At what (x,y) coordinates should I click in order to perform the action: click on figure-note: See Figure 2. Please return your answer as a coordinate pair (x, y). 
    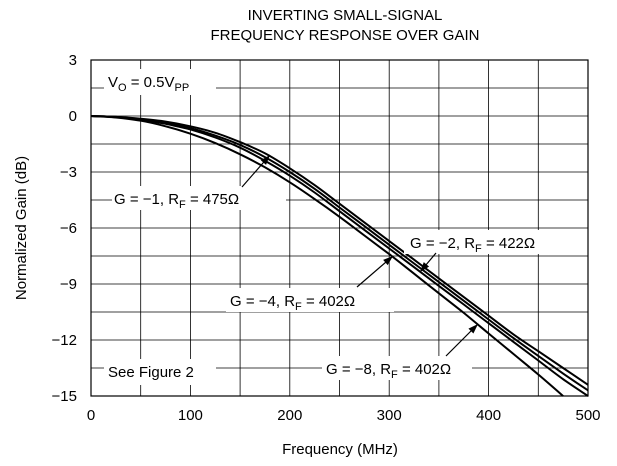
    Looking at the image, I should click on (151, 372).